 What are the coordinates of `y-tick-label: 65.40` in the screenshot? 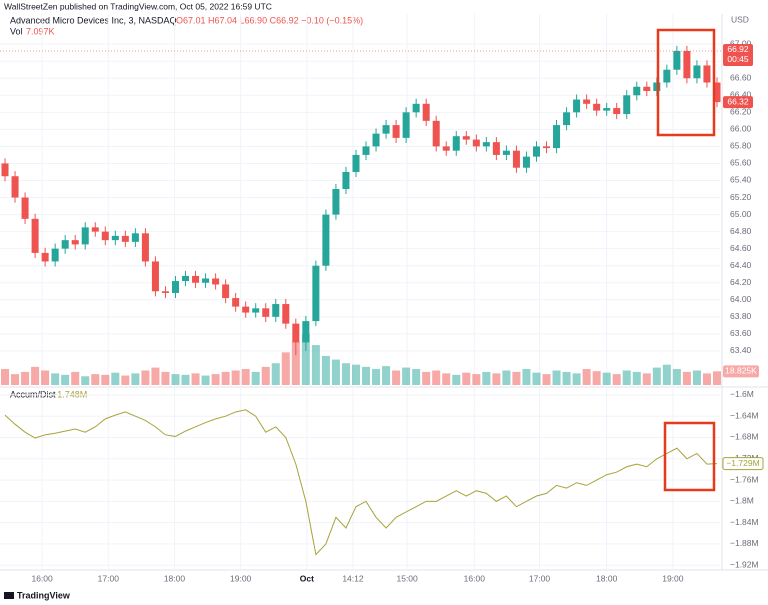 It's located at (741, 180).